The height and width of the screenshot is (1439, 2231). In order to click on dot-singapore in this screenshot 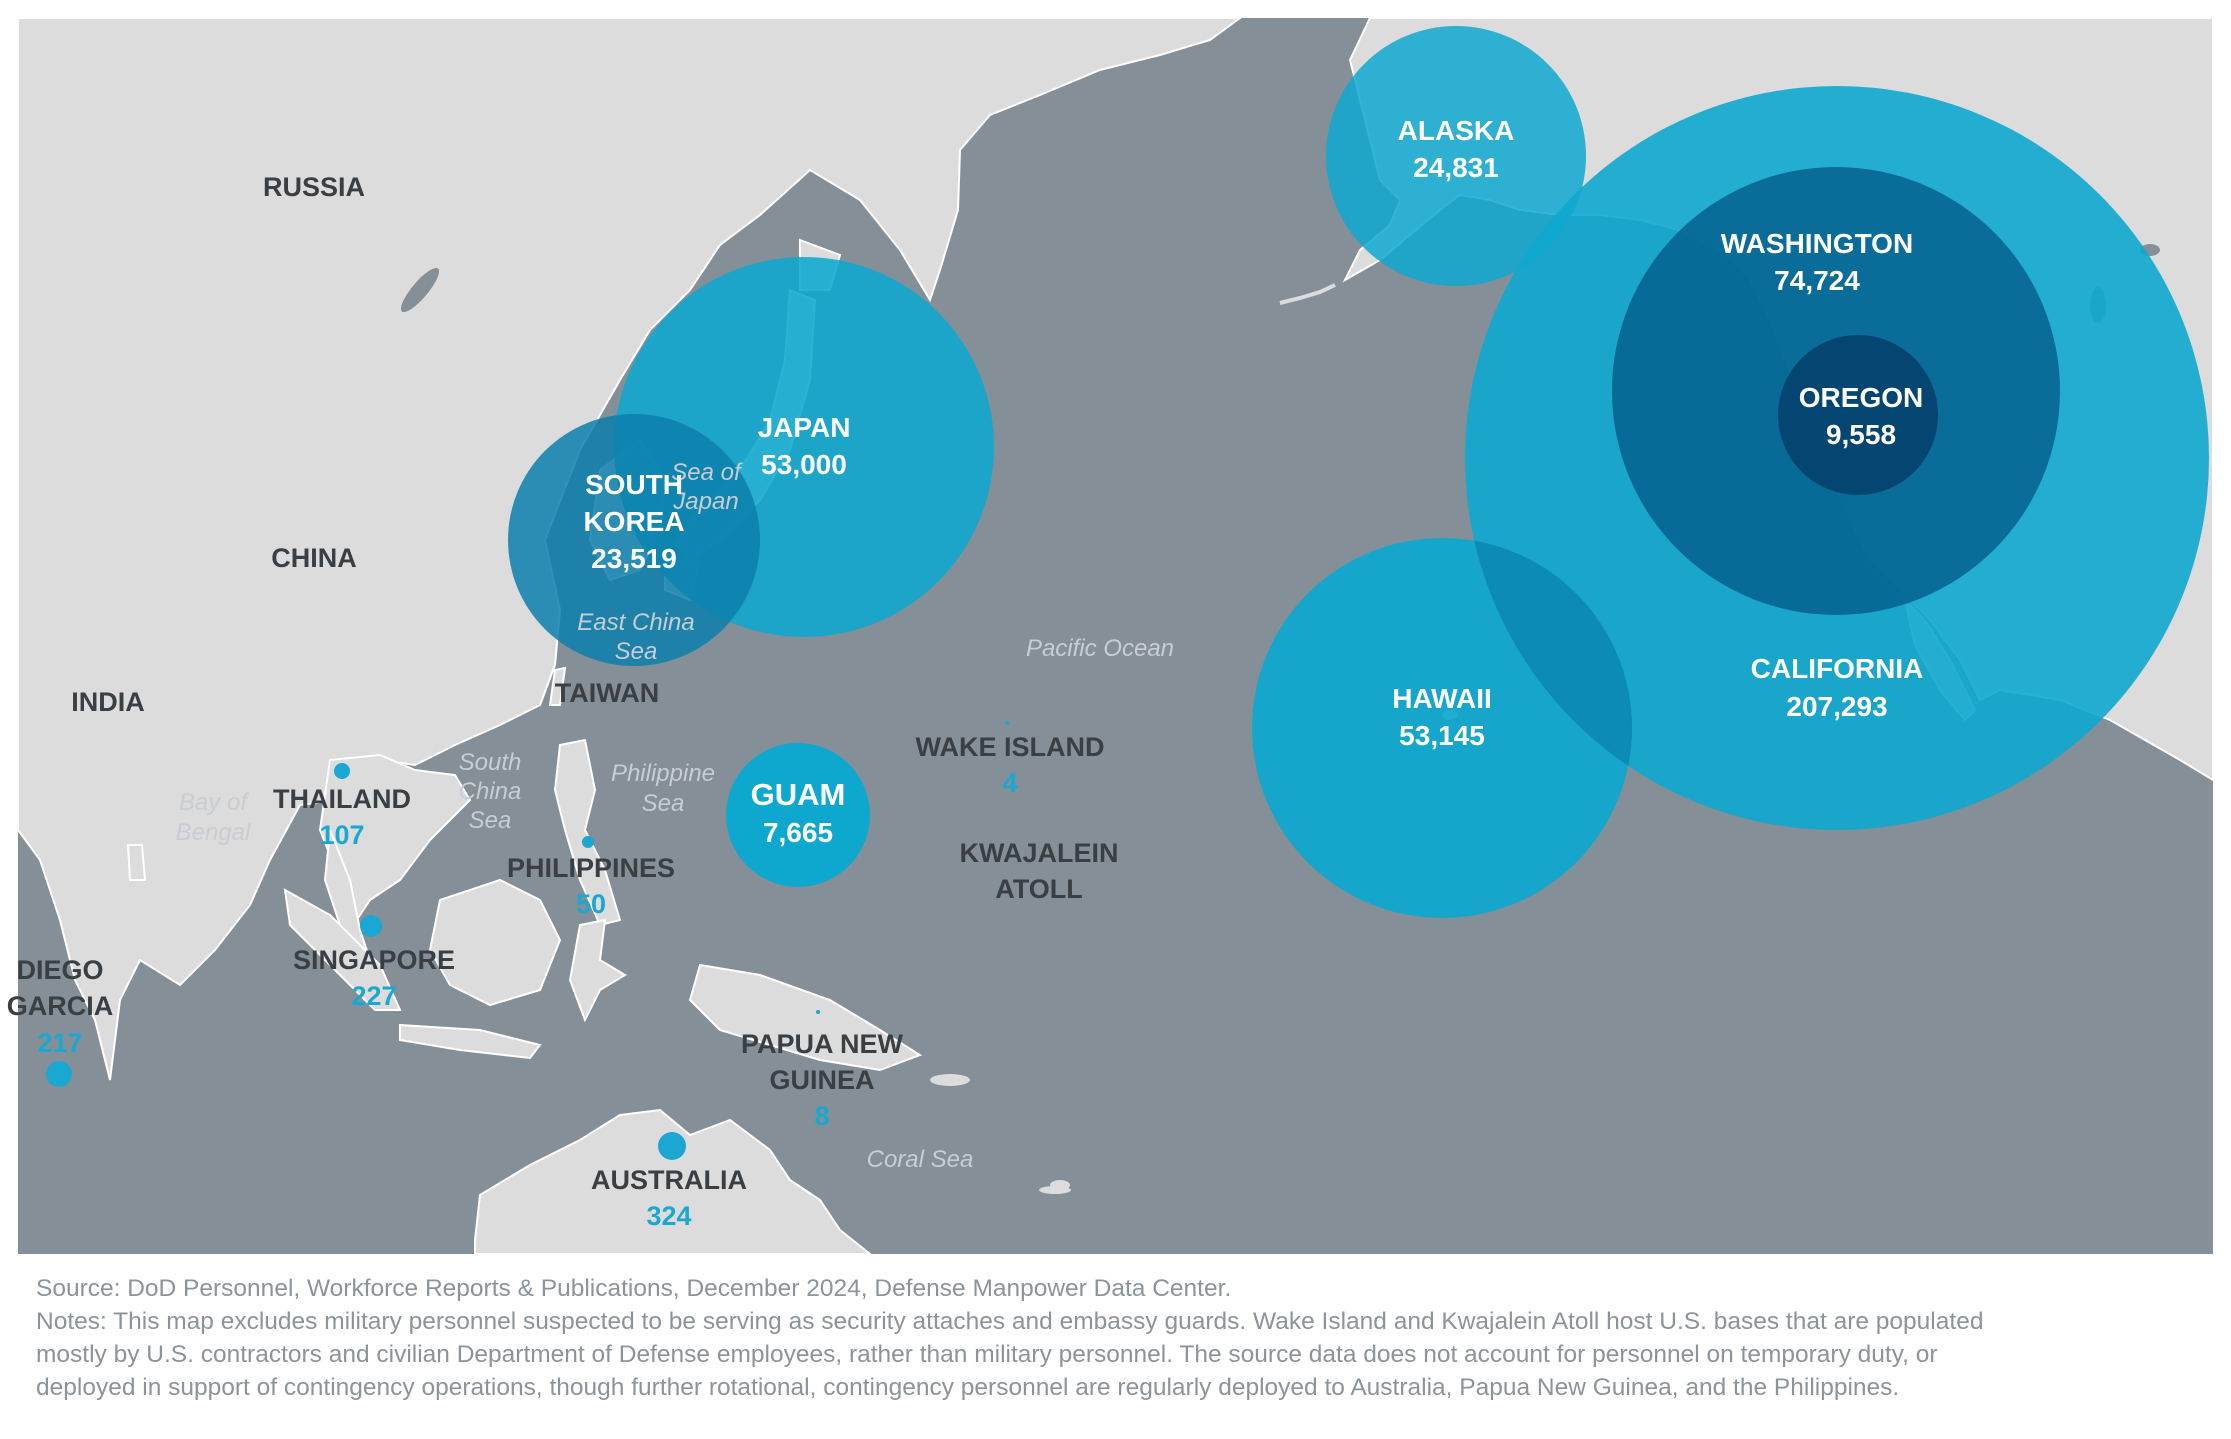, I will do `click(371, 926)`.